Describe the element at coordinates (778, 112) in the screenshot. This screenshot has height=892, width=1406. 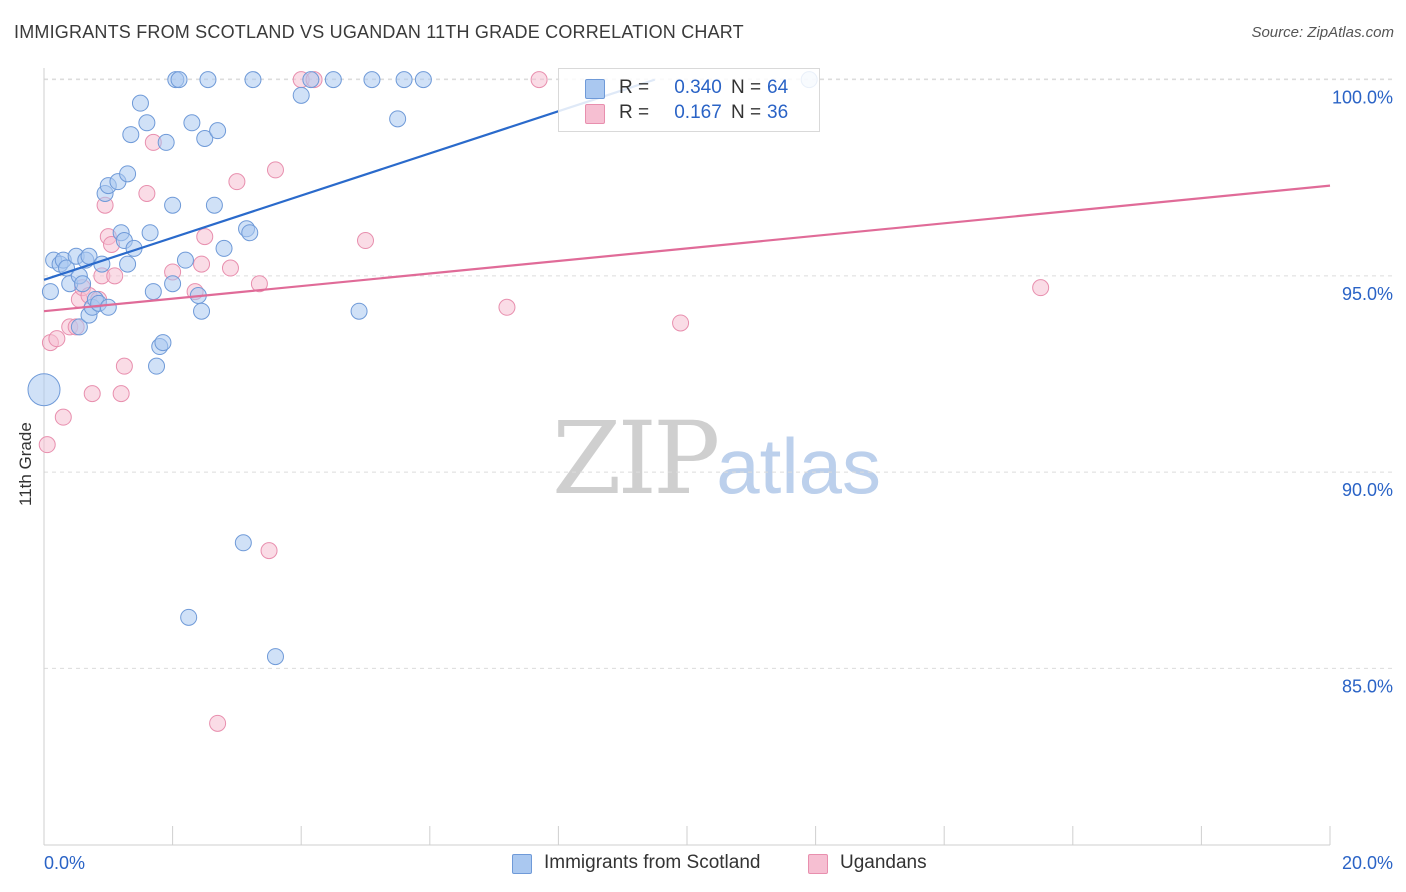
I see `legend-n-value: 36` at that location.